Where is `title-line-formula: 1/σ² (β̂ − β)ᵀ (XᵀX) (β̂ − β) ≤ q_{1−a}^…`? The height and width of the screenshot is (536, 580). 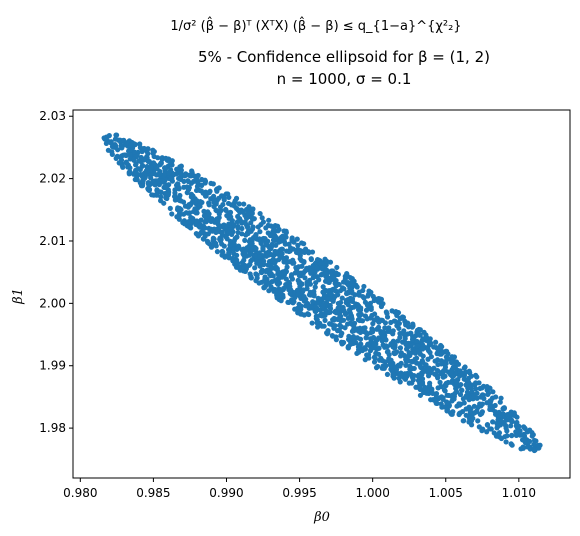
title-line-formula: 1/σ² (β̂ − β)ᵀ (XᵀX) (β̂ − β) ≤ q_{1−a}^… is located at coordinates (315, 25).